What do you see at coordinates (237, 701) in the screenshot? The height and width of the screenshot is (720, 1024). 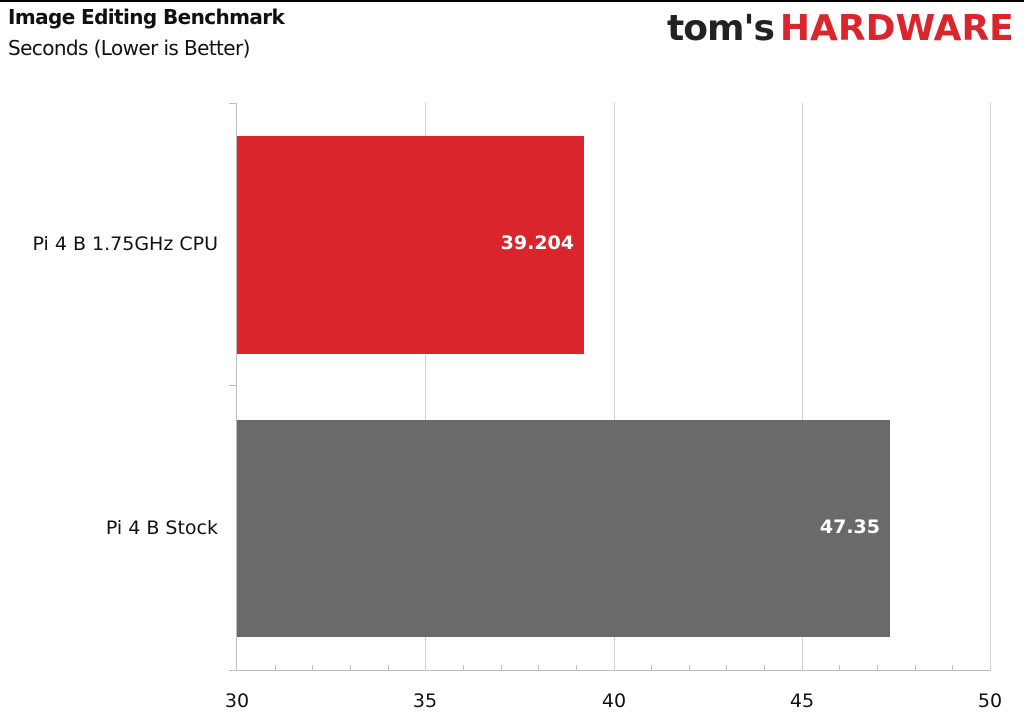 I see `x-tick-label: 30` at bounding box center [237, 701].